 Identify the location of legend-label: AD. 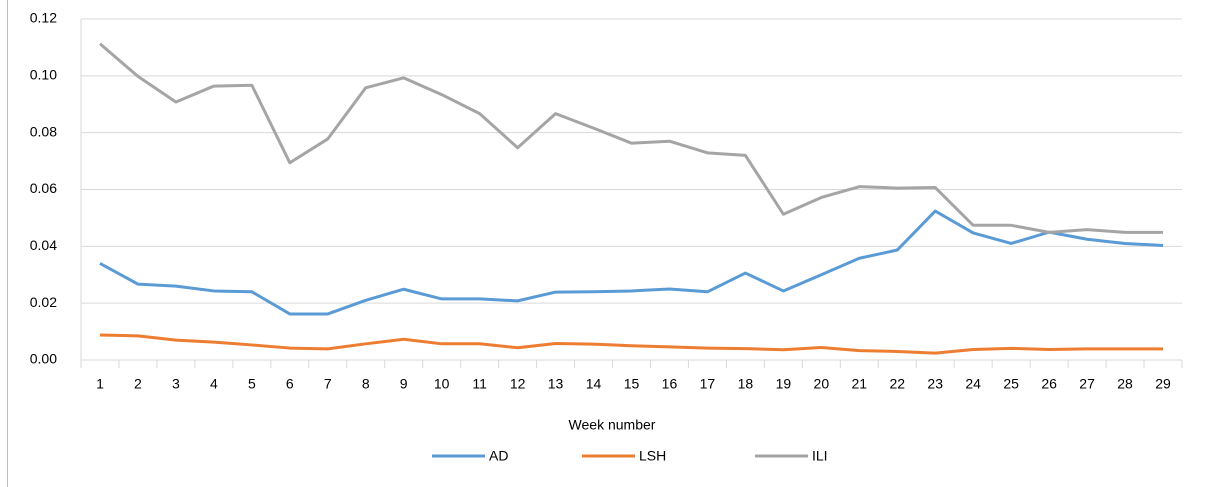
(498, 456).